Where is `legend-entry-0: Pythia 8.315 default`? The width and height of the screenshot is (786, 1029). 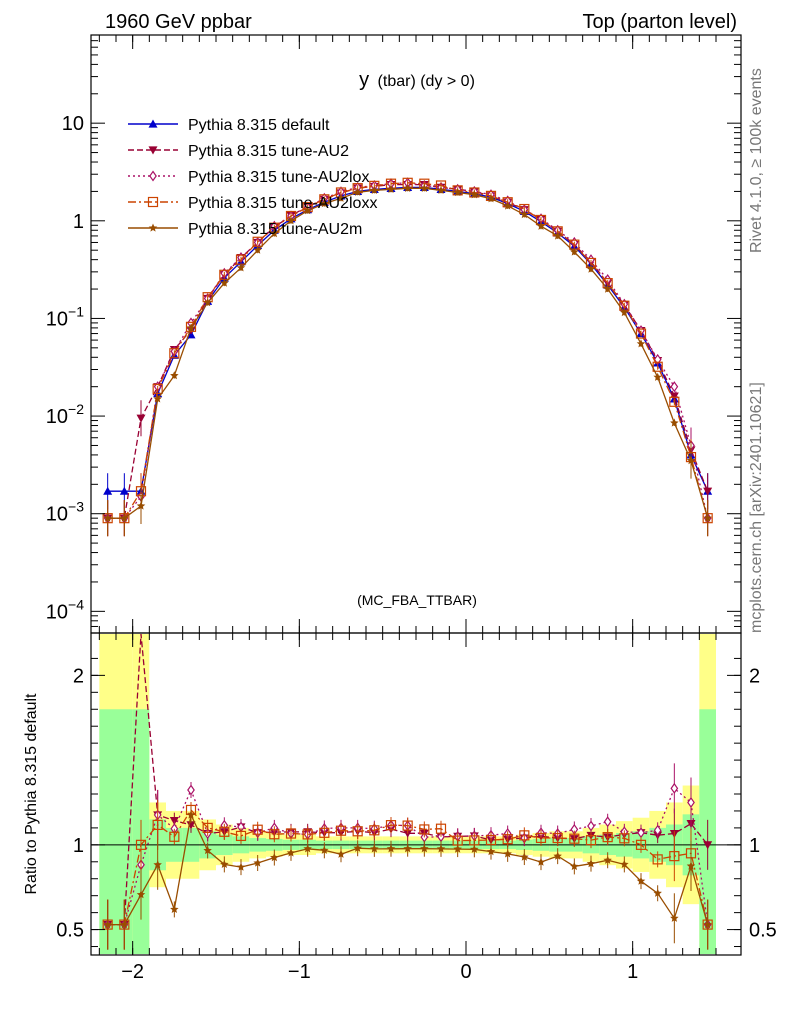
legend-entry-0: Pythia 8.315 default is located at coordinates (229, 125).